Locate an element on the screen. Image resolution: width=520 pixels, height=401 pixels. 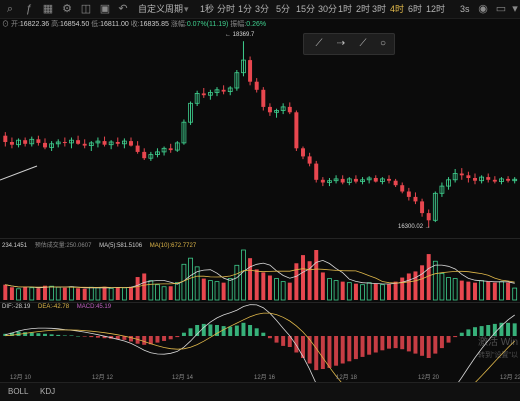
interval-tab: 3时 is located at coordinates (379, 9).